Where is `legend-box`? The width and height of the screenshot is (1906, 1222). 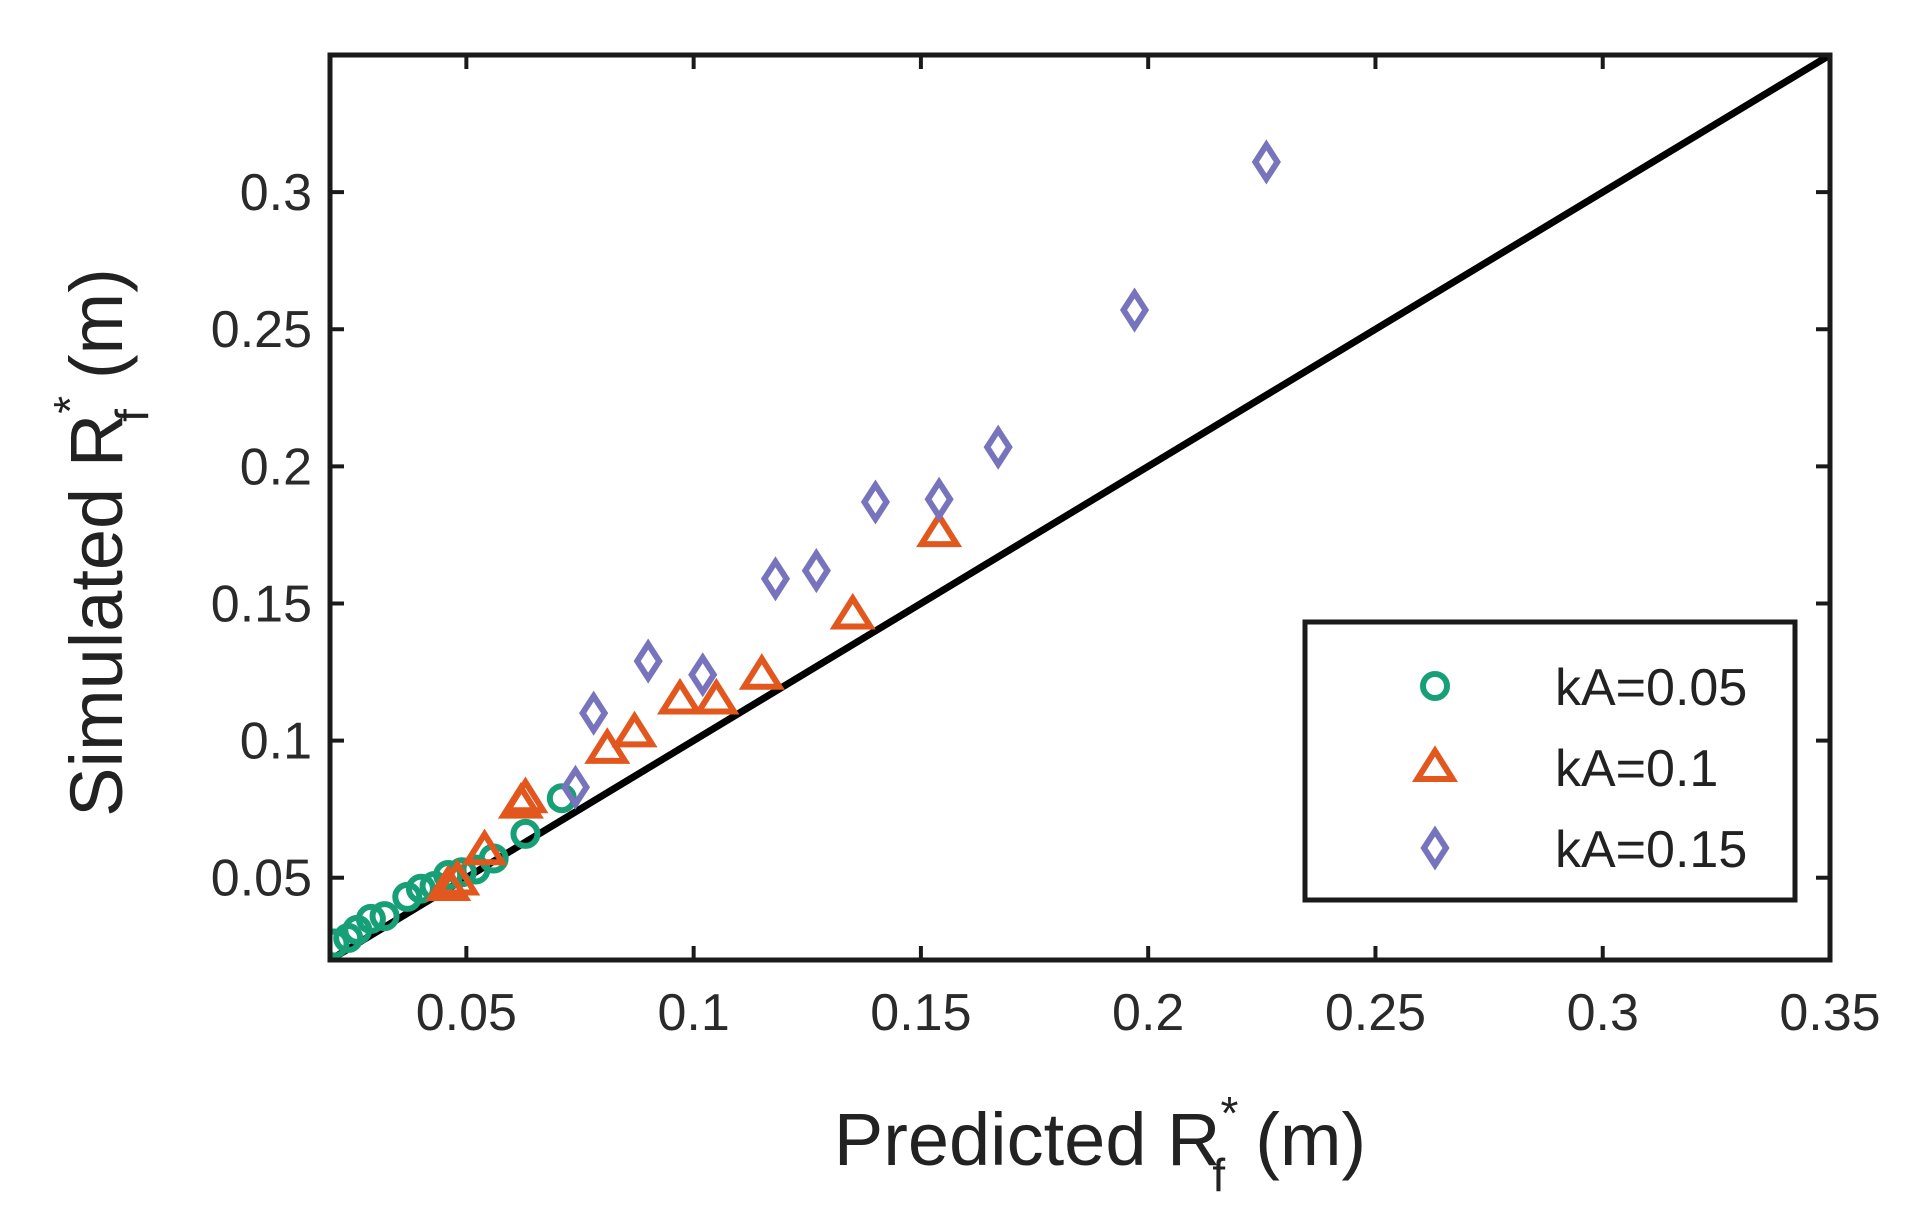
legend-box is located at coordinates (1550, 761).